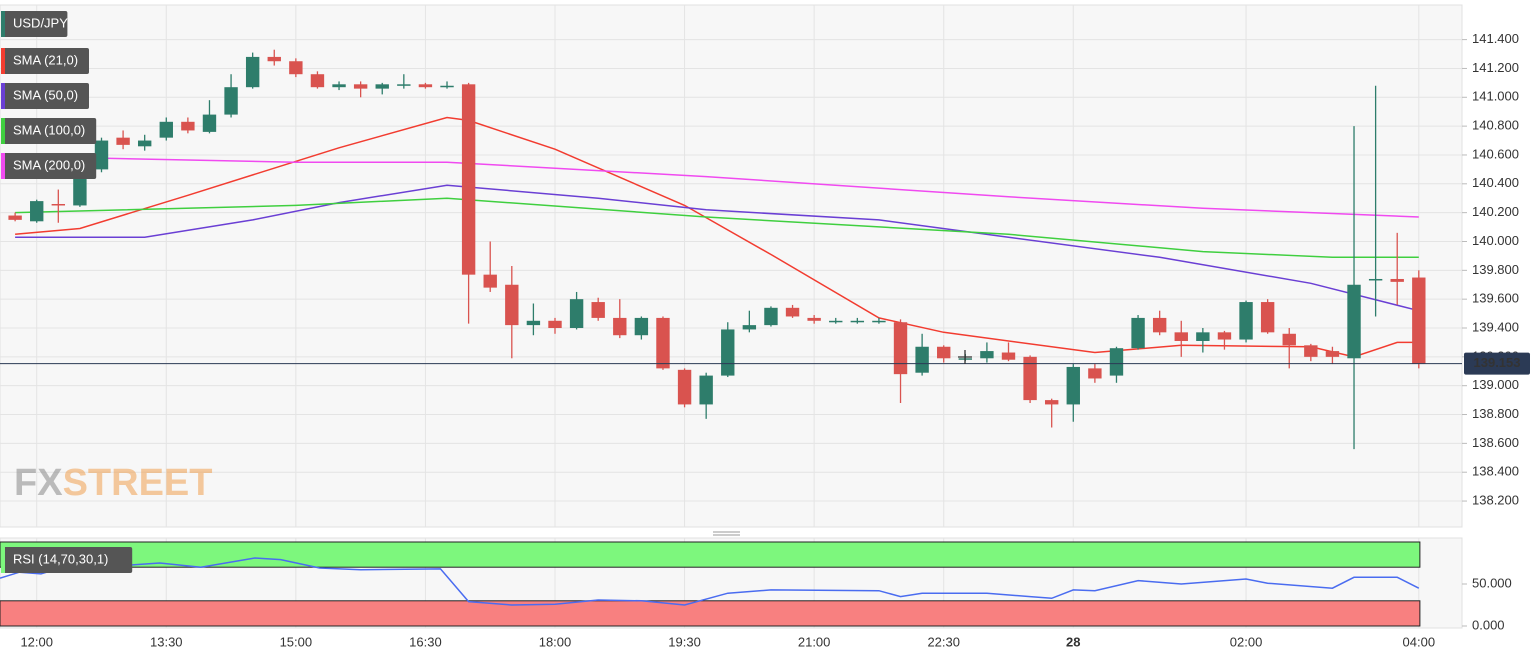 The height and width of the screenshot is (652, 1536). I want to click on x-tick-label: 16:30, so click(425, 641).